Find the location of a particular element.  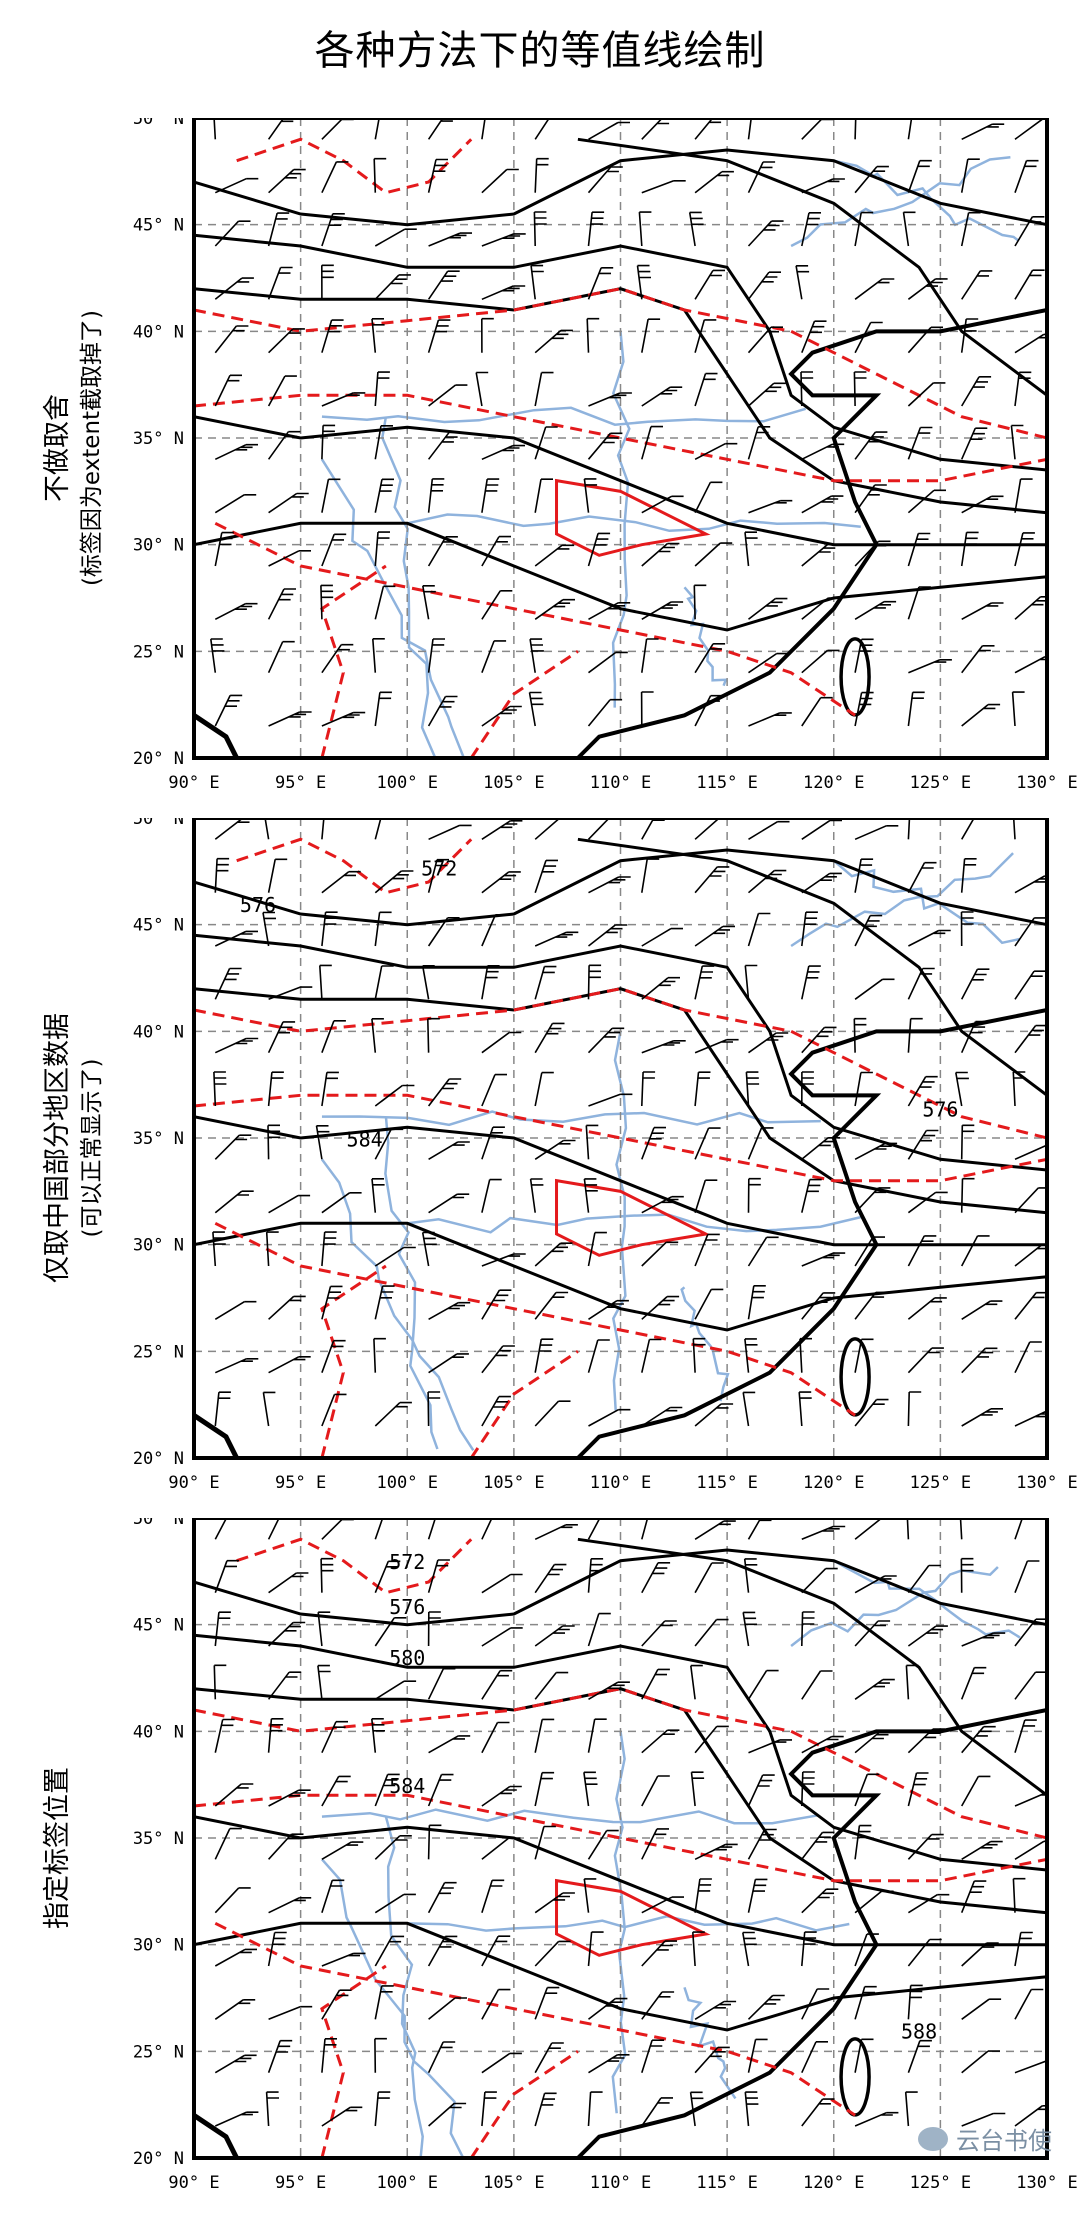

lon-tick-label: 120° E is located at coordinates (833, 1483).